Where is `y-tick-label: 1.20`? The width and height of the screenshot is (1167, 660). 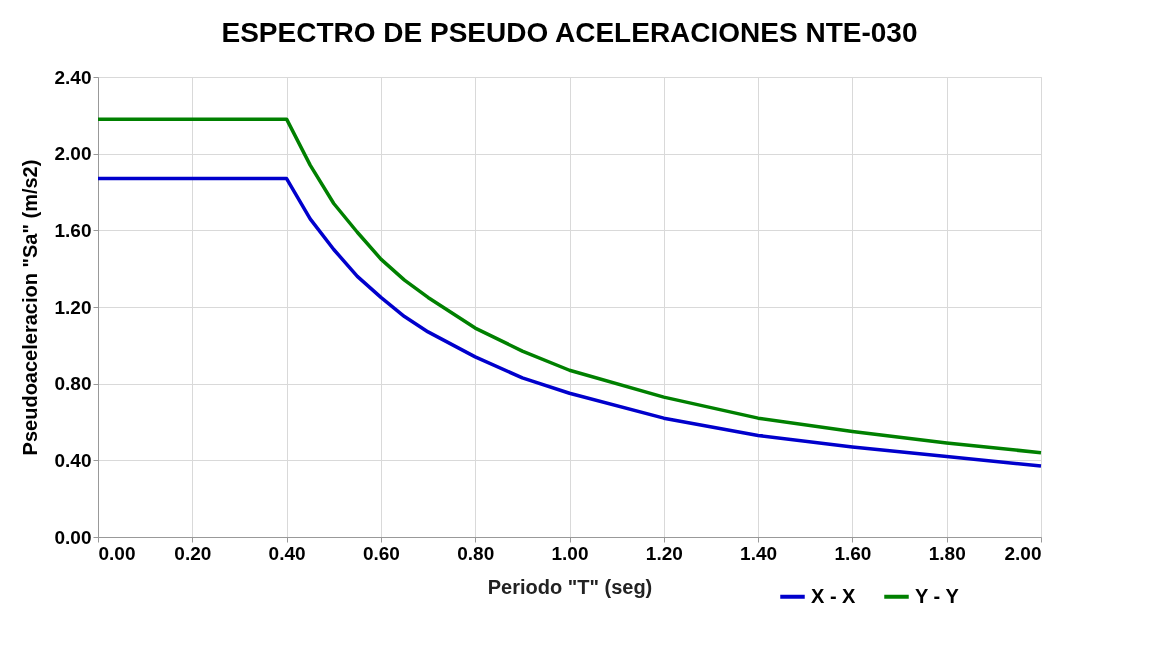 y-tick-label: 1.20 is located at coordinates (73, 307).